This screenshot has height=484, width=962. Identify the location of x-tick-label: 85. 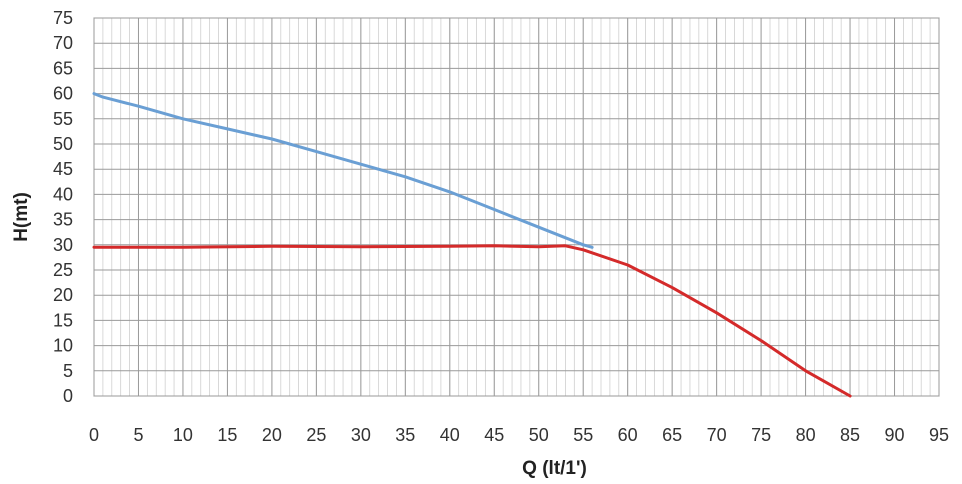
(850, 435).